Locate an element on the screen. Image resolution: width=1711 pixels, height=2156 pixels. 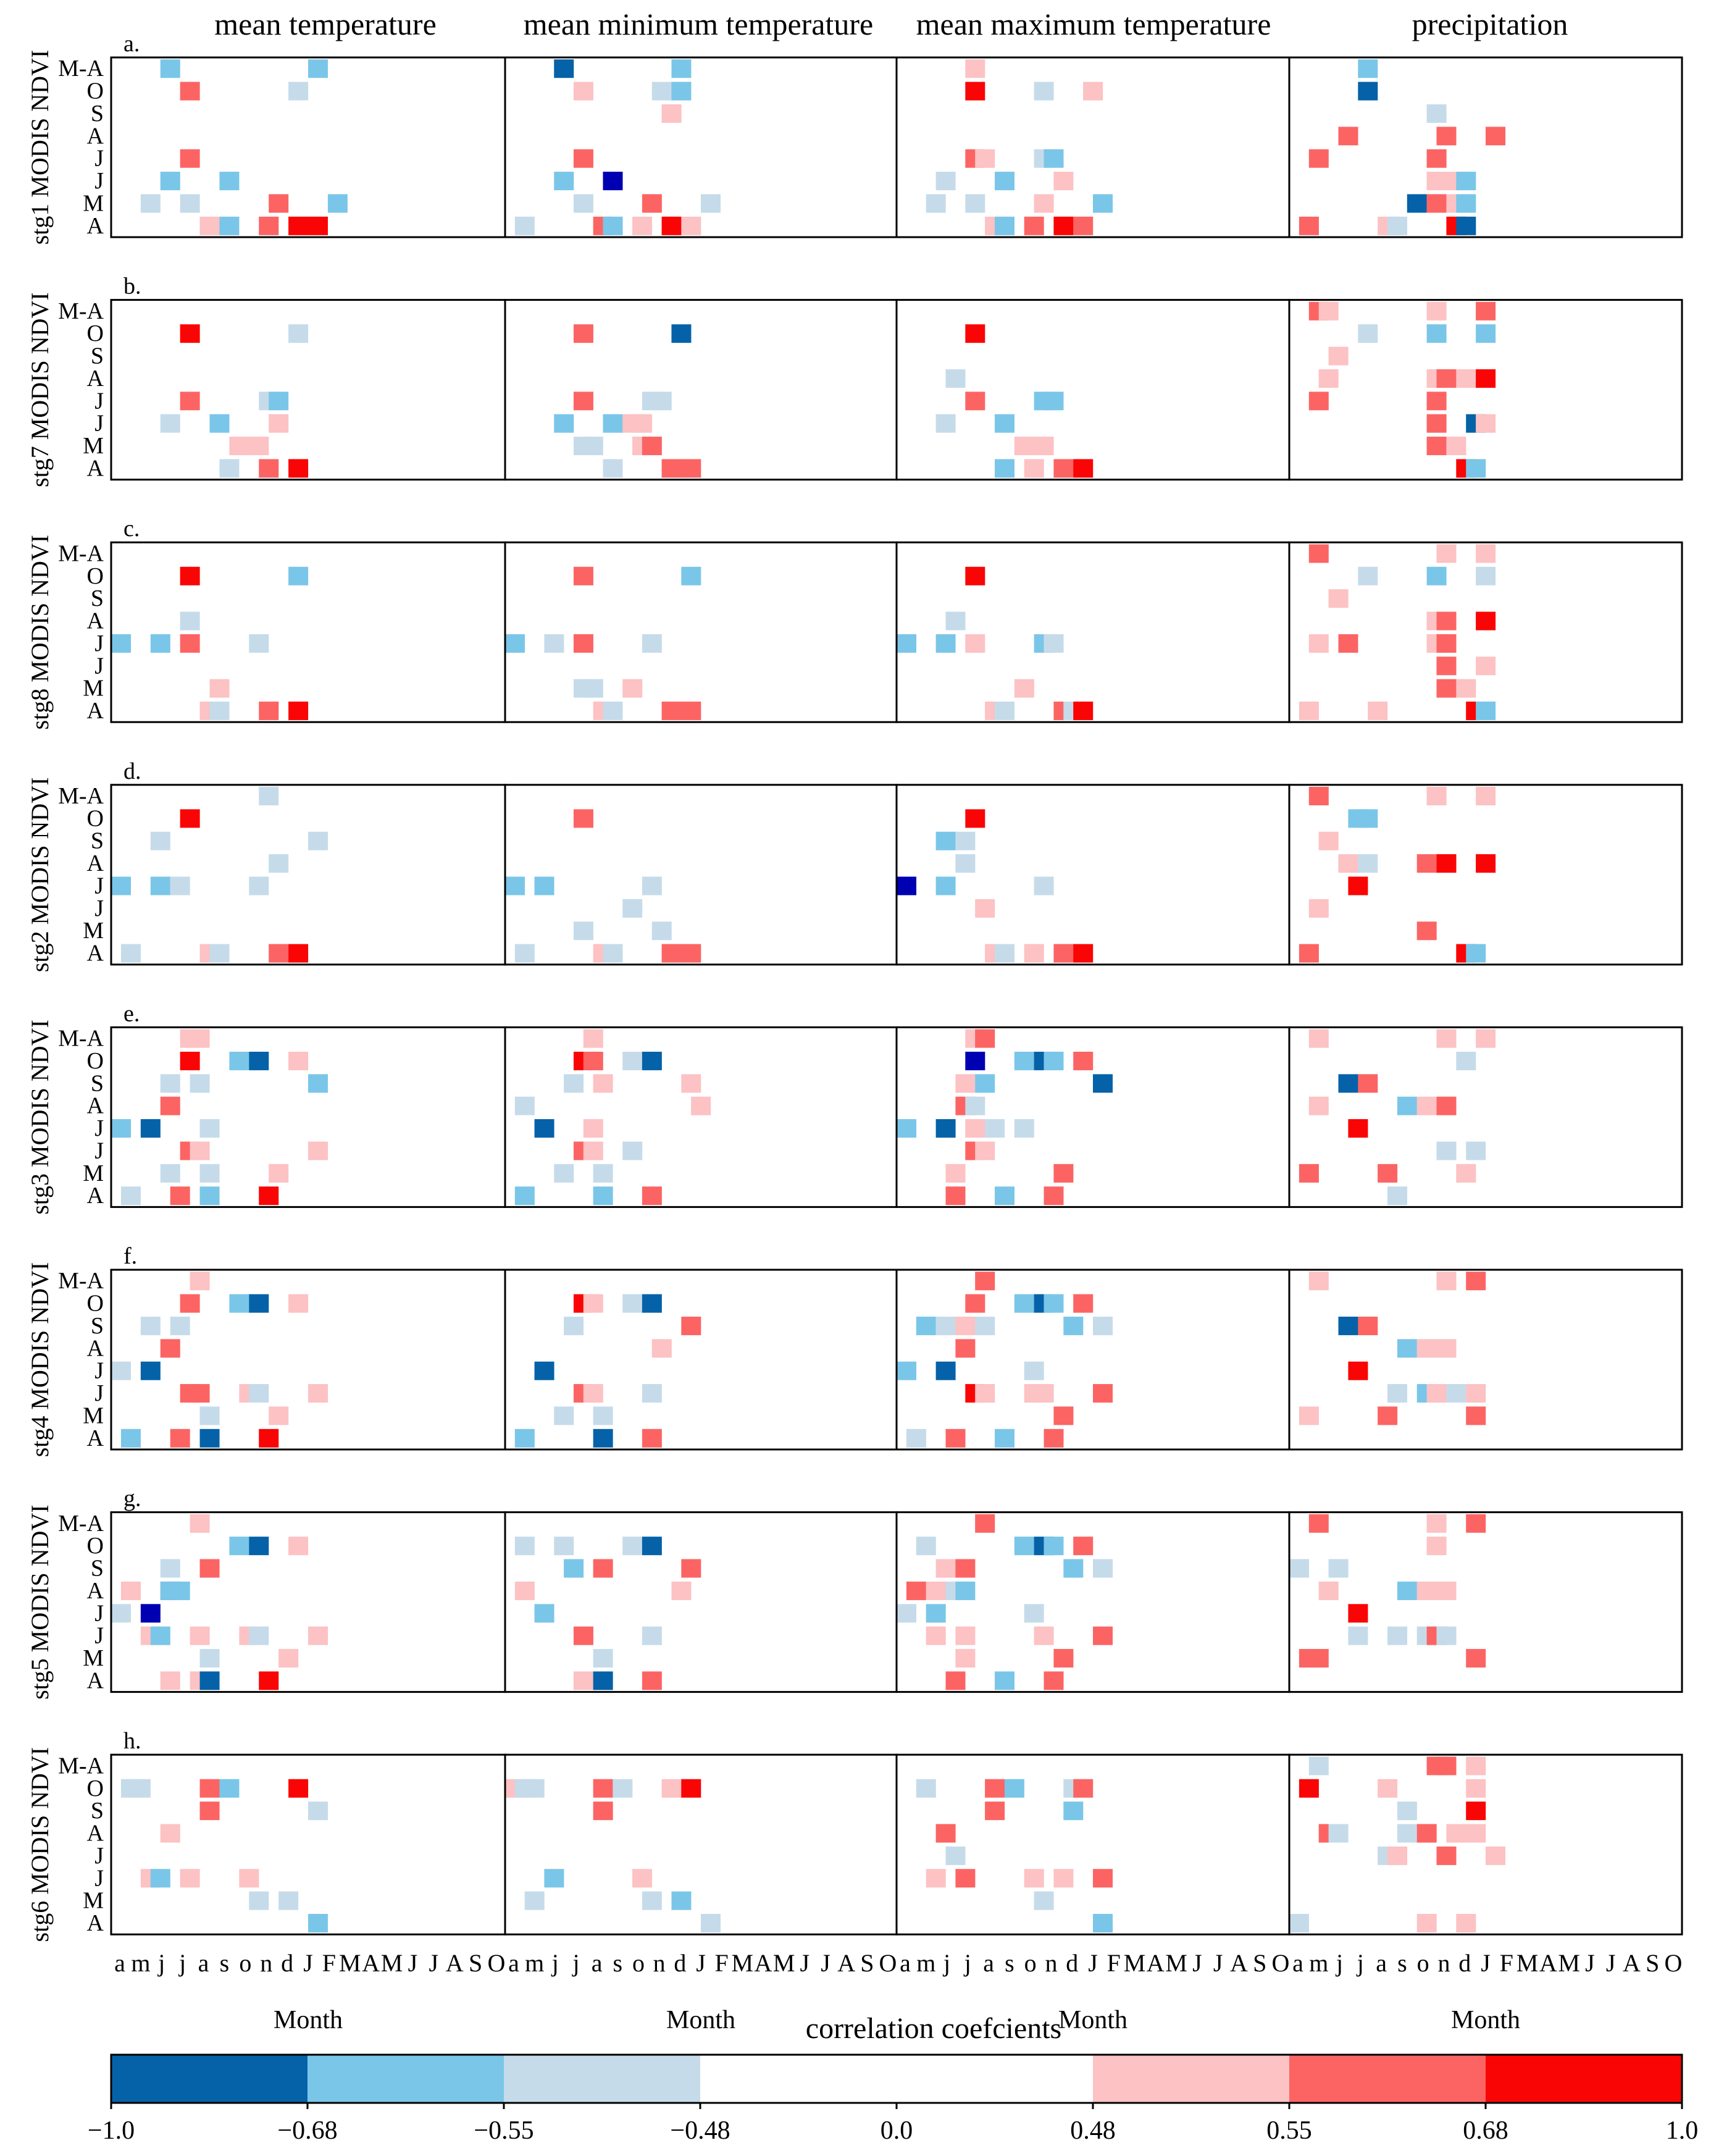
colorbar-tick-label: 0.48 is located at coordinates (1093, 2131).